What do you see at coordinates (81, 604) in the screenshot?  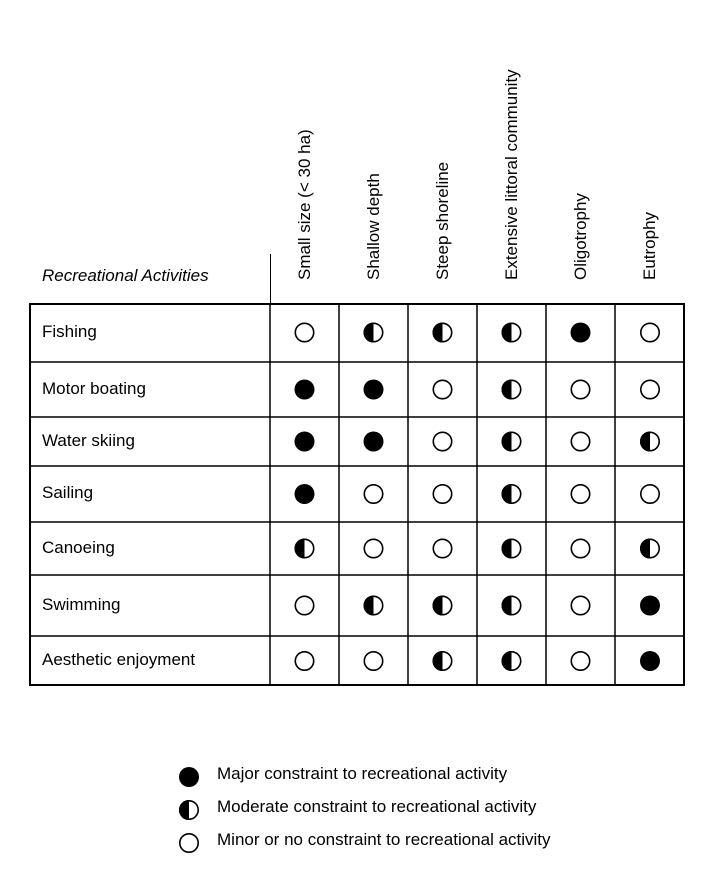 I see `row-label: Swimming` at bounding box center [81, 604].